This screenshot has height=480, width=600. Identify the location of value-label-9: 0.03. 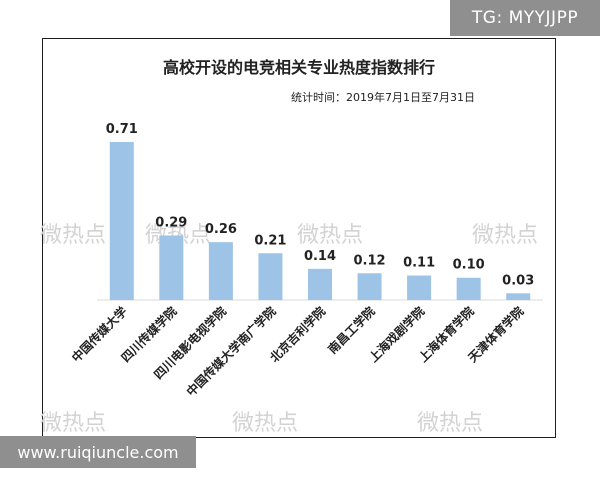
(518, 280).